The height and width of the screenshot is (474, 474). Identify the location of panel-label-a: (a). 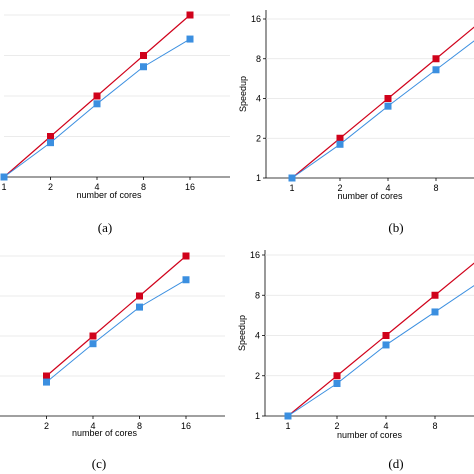
(105, 227).